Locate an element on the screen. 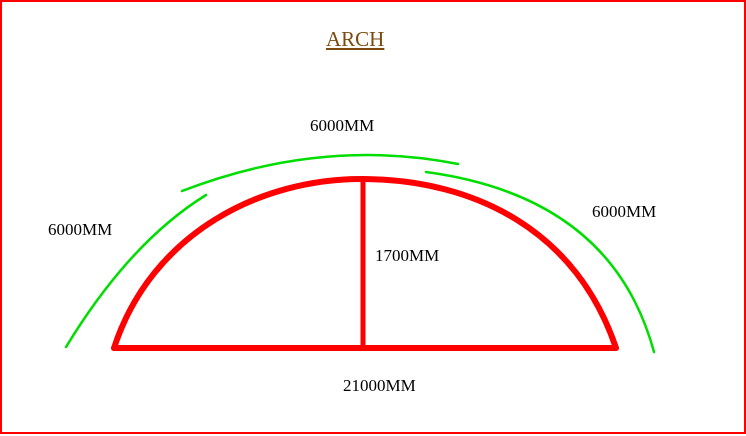  right-arc-segment is located at coordinates (540, 262).